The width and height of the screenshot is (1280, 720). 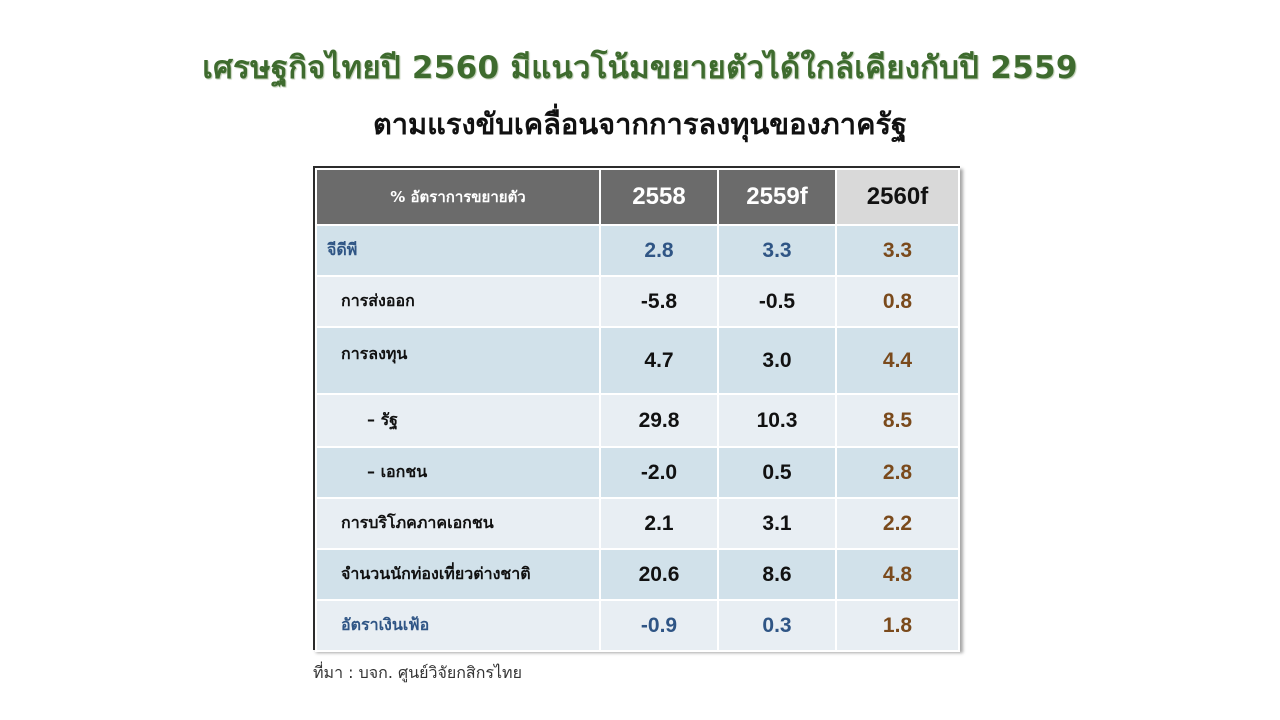 I want to click on slide-subtitle: ตามแรงขับเคลื่อนจากการลงทุนของภาครัฐ, so click(x=640, y=124).